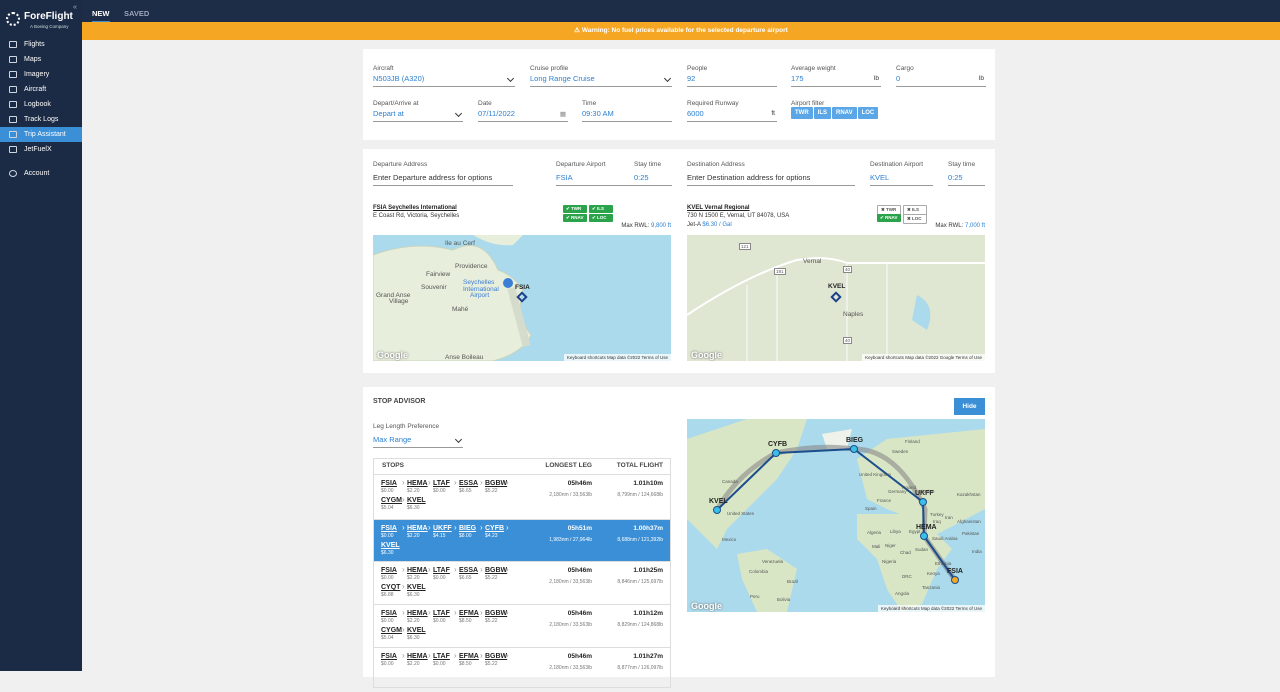  What do you see at coordinates (780, 271) in the screenshot?
I see `map-label: 191` at bounding box center [780, 271].